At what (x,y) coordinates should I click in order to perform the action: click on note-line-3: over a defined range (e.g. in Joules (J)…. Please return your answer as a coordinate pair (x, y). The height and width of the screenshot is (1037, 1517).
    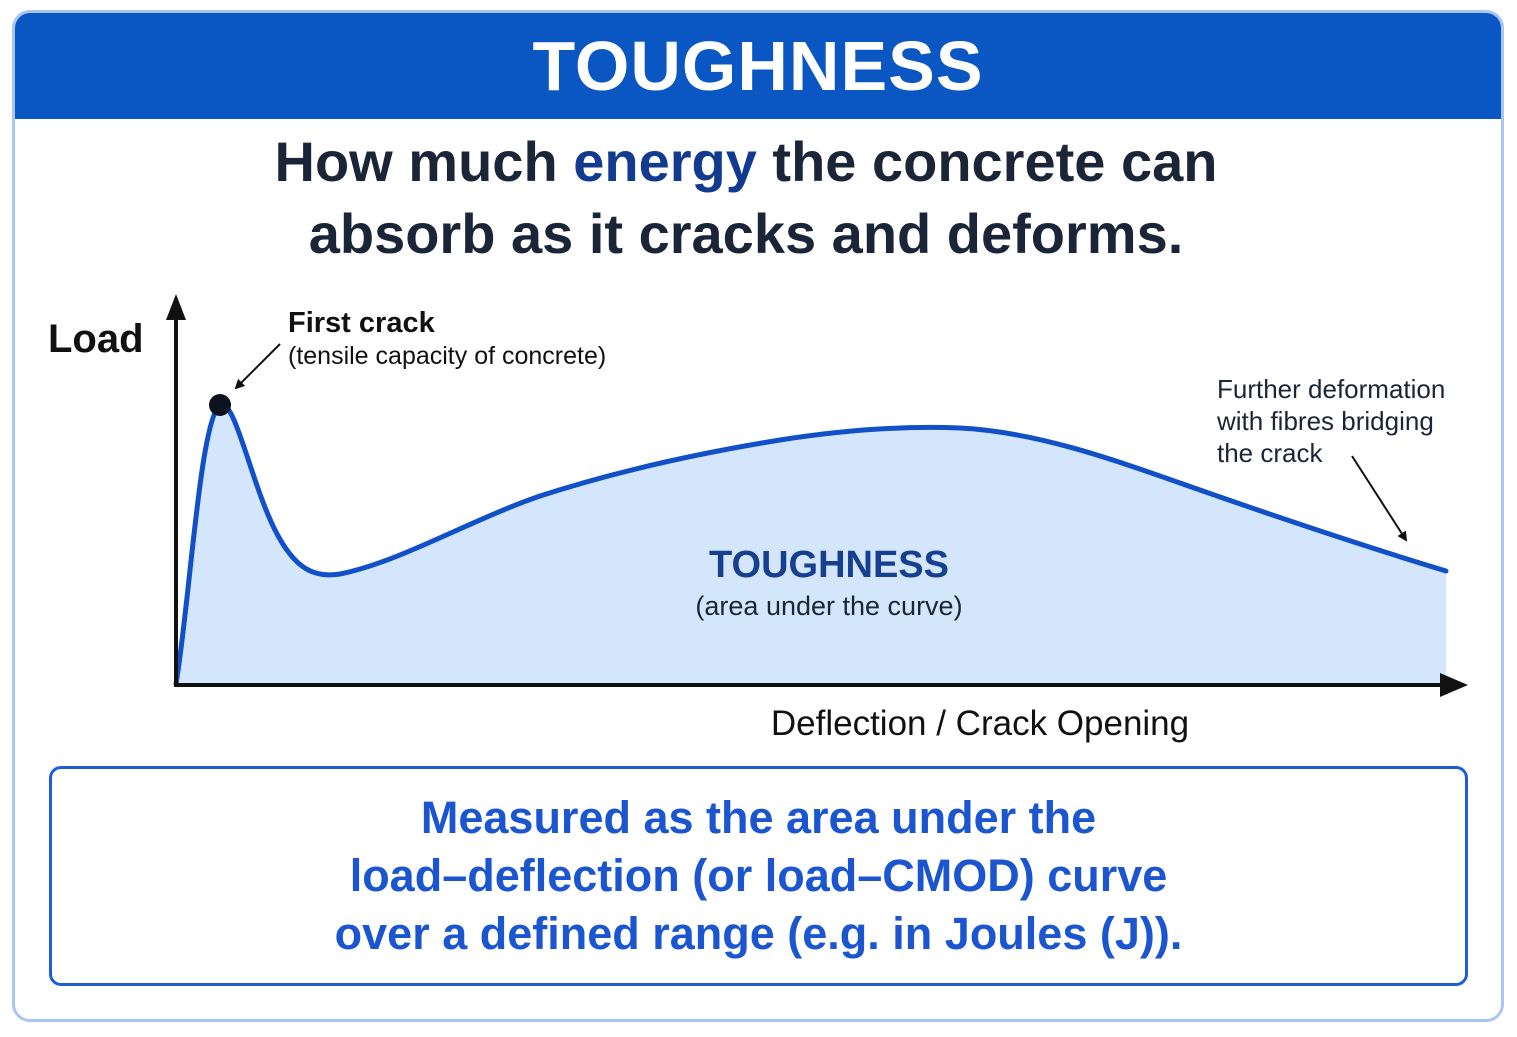
    Looking at the image, I should click on (758, 933).